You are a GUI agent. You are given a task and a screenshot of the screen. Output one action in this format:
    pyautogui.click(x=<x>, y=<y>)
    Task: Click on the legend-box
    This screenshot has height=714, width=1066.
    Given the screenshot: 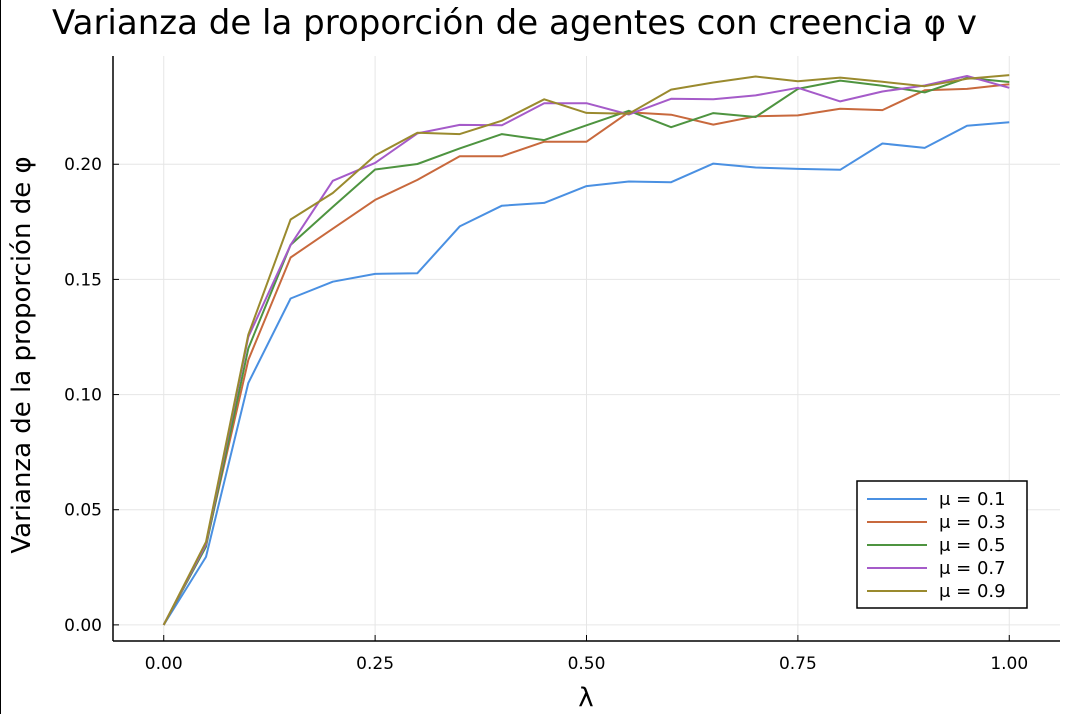 What is the action you would take?
    pyautogui.click(x=942, y=544)
    